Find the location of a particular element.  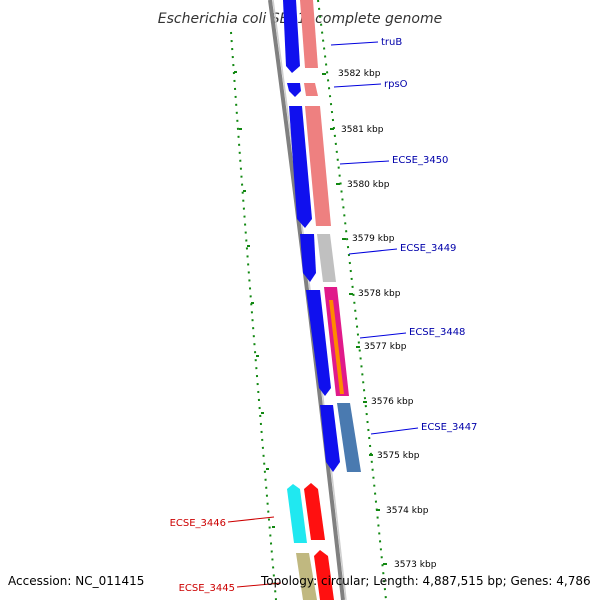

outer-dot-track is located at coordinates (352, 300).